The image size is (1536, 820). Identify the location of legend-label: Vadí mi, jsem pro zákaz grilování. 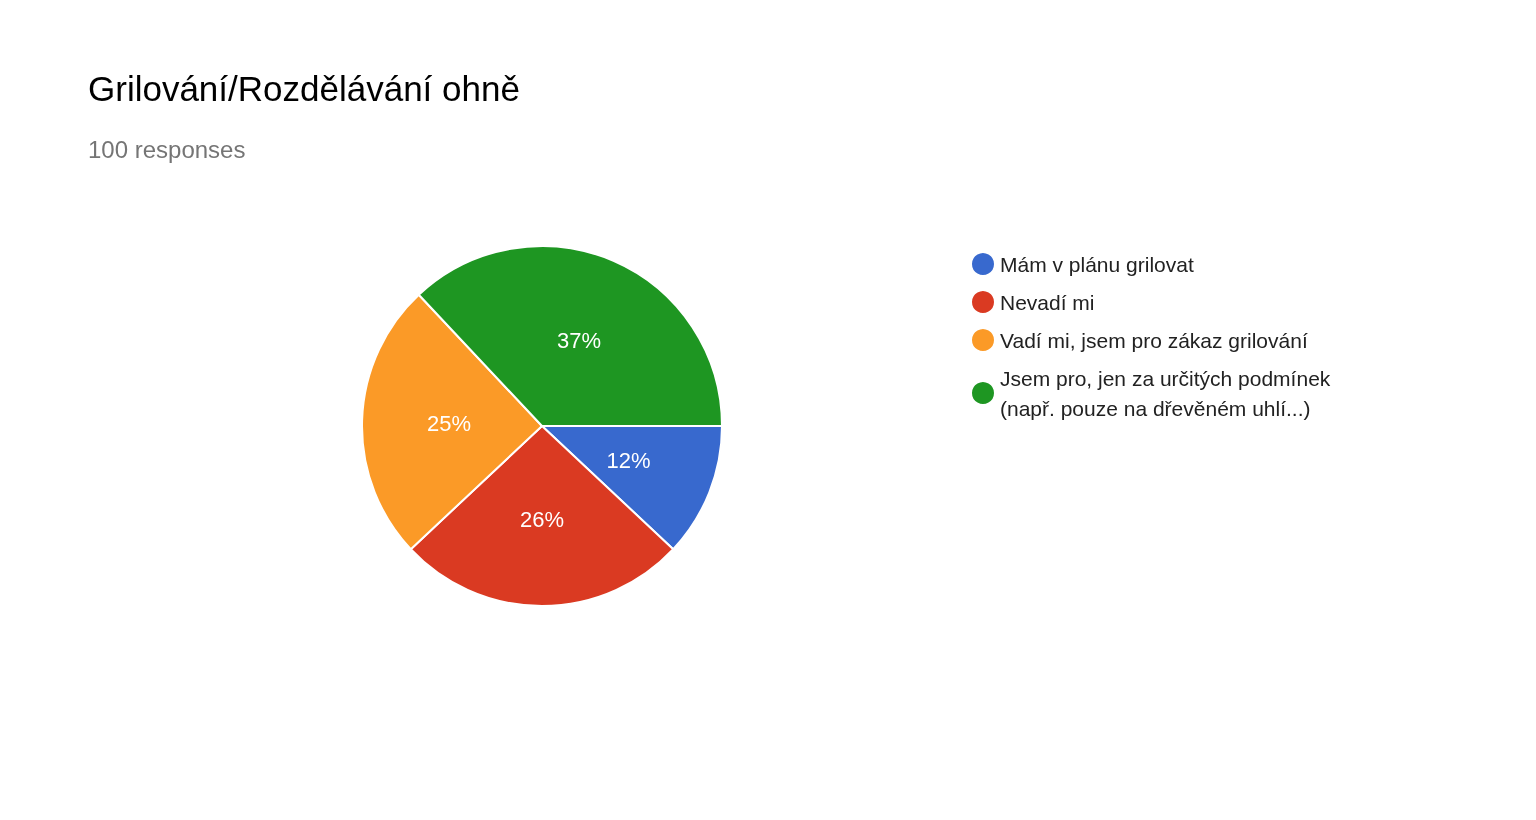
(1154, 340).